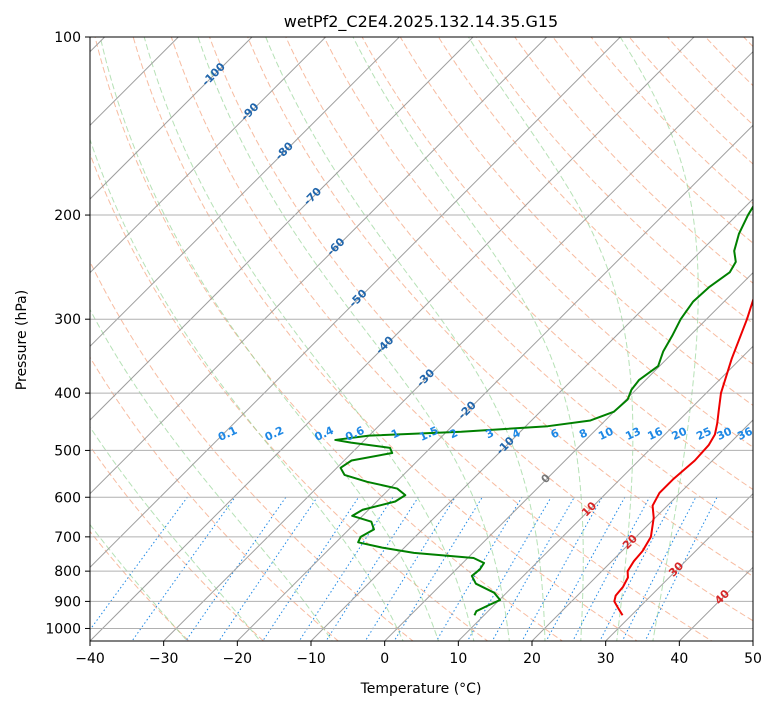 The height and width of the screenshot is (708, 775). I want to click on mixing-ratio-label: 16, so click(656, 434).